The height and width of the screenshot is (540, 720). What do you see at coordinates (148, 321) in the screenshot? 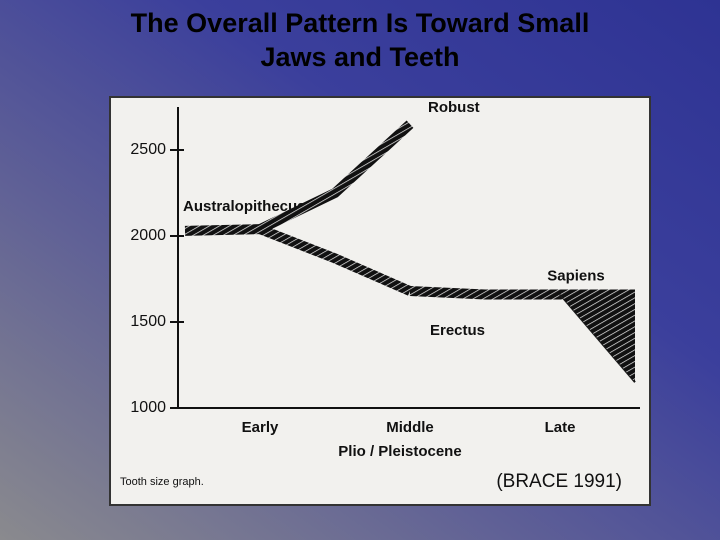
I see `y-tick-label: 1500` at bounding box center [148, 321].